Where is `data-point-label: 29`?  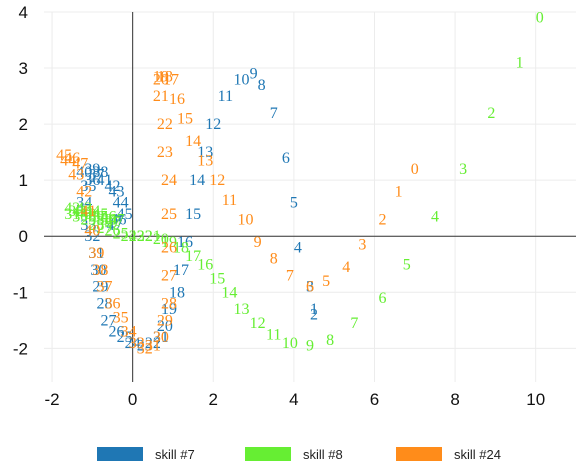 data-point-label: 29 is located at coordinates (100, 287).